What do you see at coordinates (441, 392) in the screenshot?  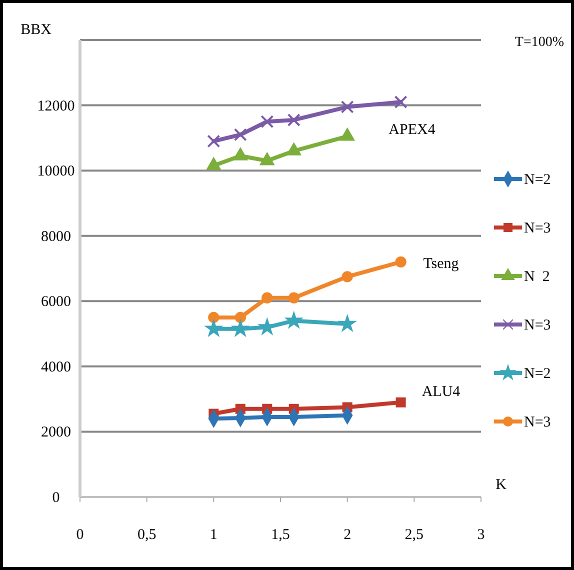 I see `annotation: ALU4` at bounding box center [441, 392].